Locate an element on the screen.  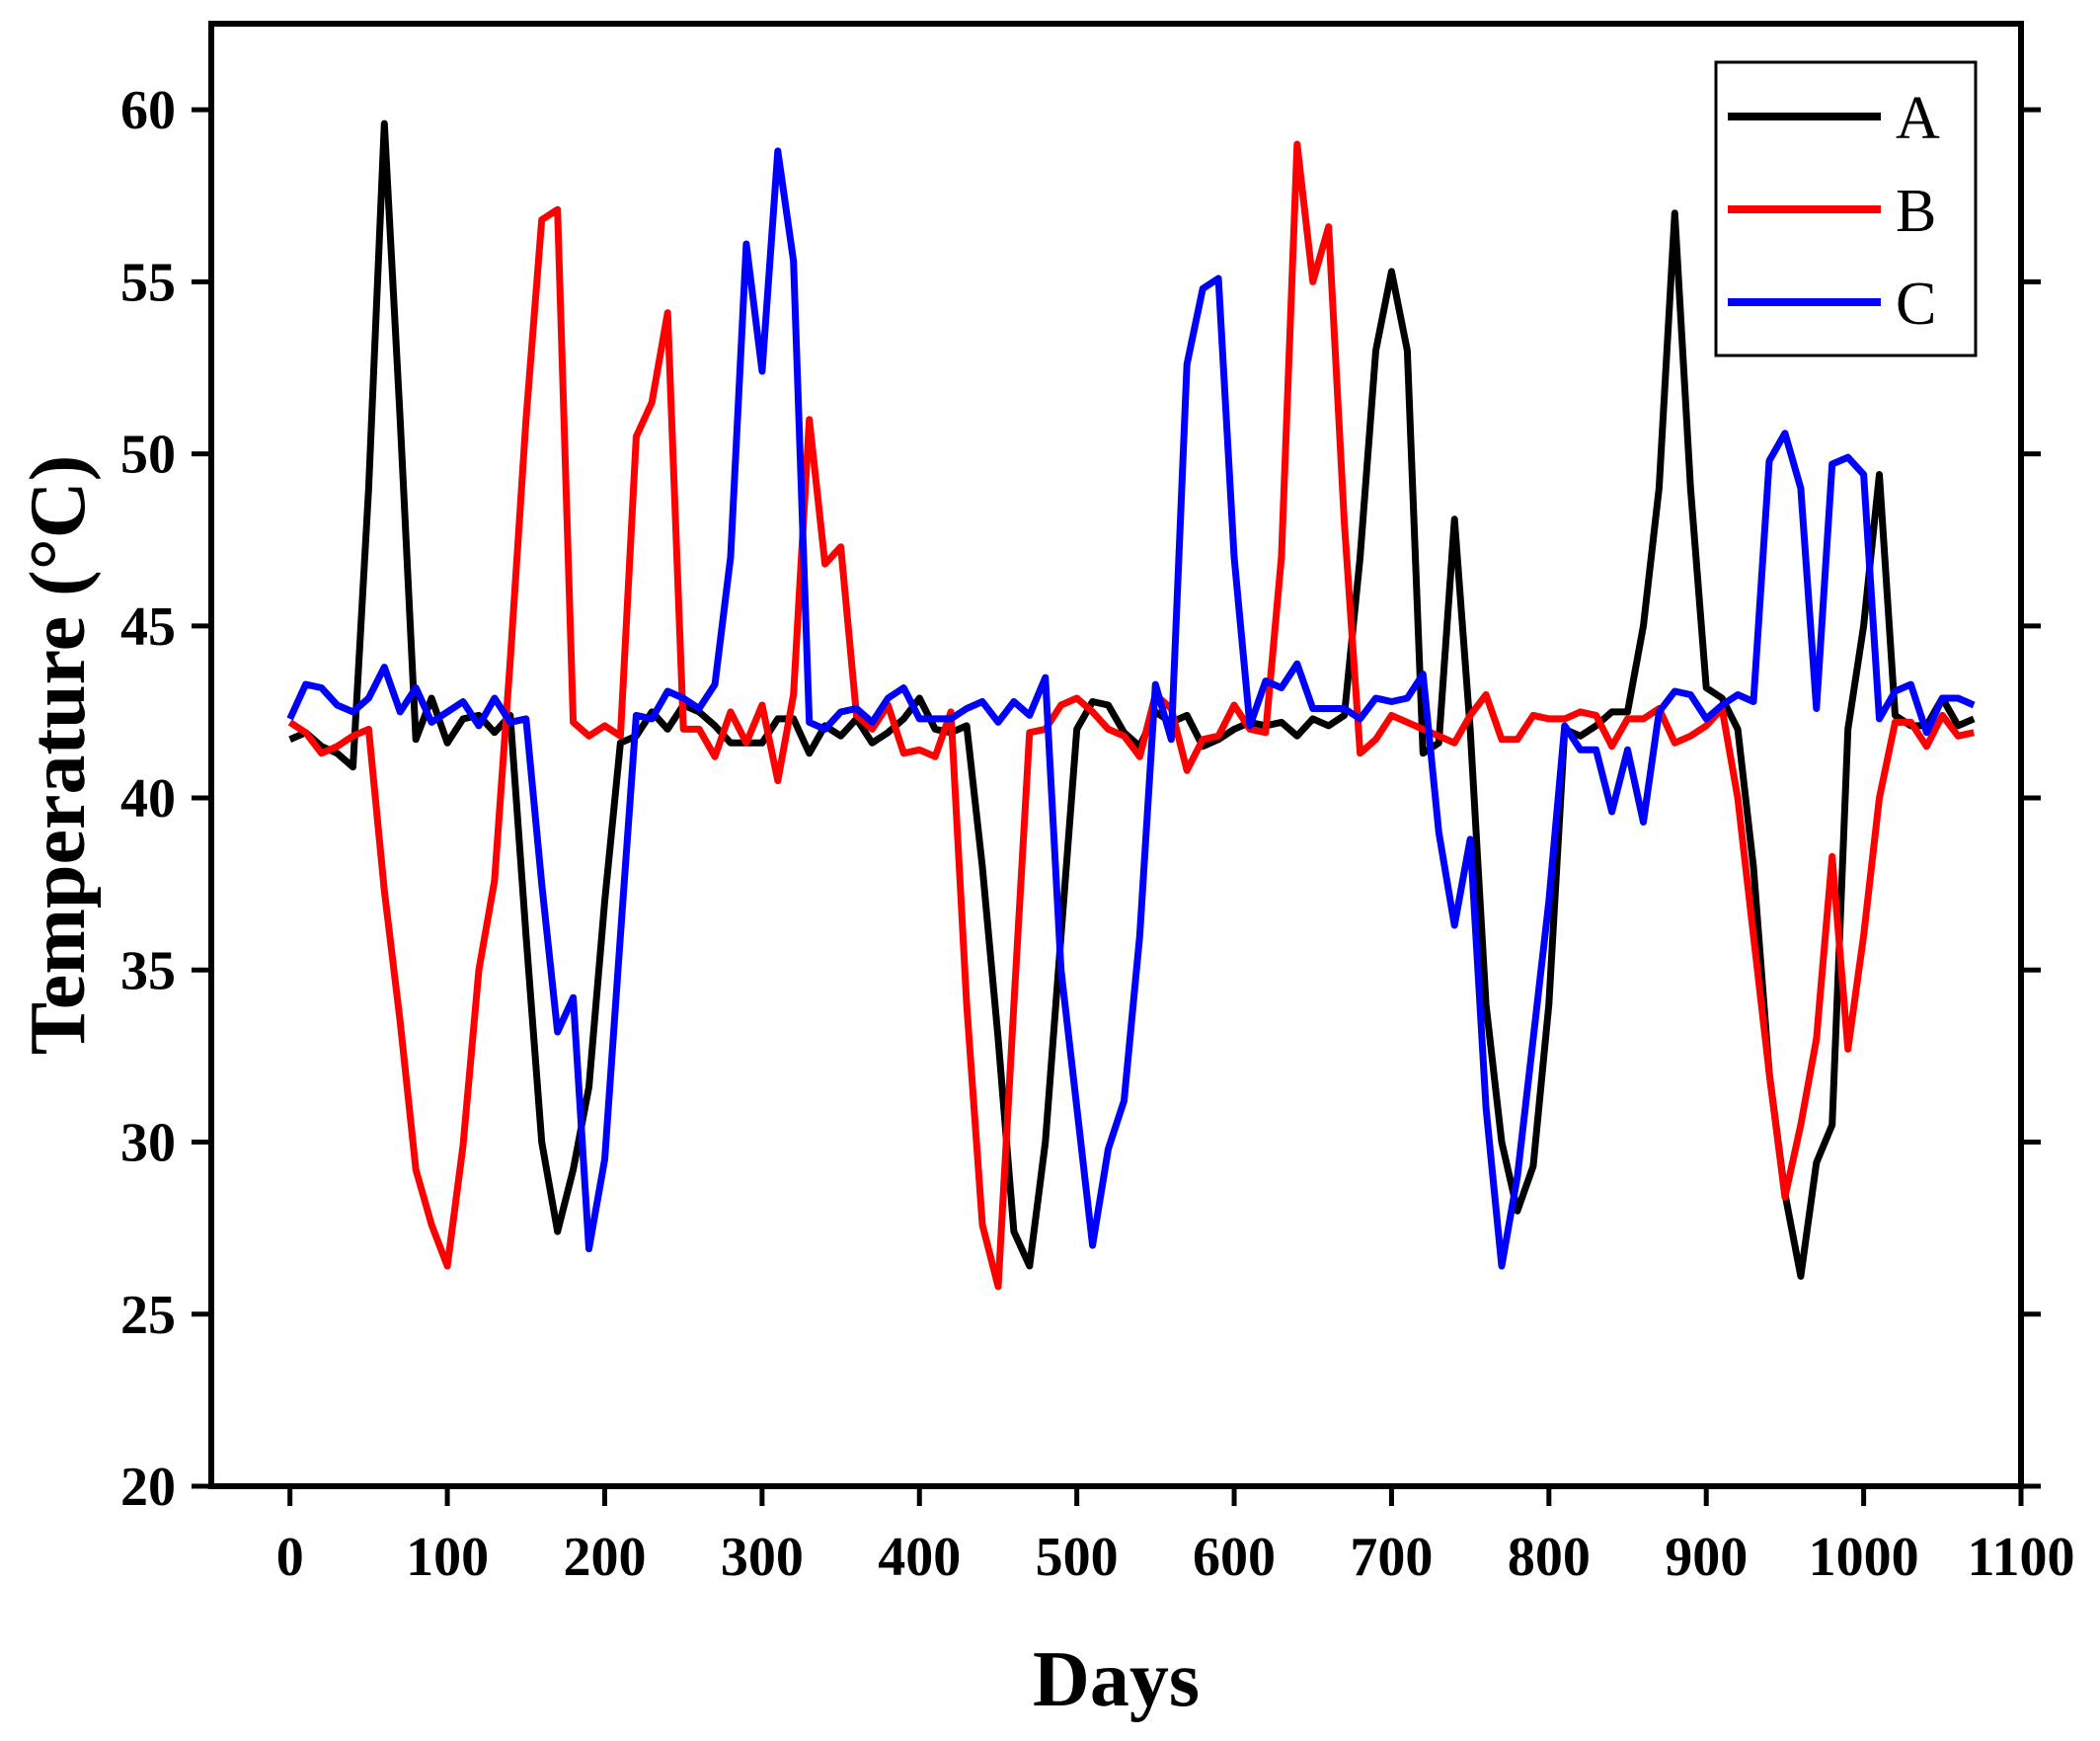
legend-label-c: C is located at coordinates (1916, 305).